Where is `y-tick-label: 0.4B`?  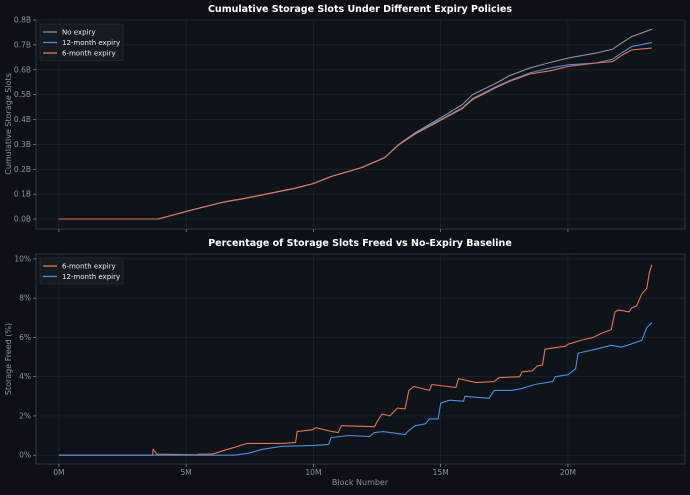 y-tick-label: 0.4B is located at coordinates (22, 119).